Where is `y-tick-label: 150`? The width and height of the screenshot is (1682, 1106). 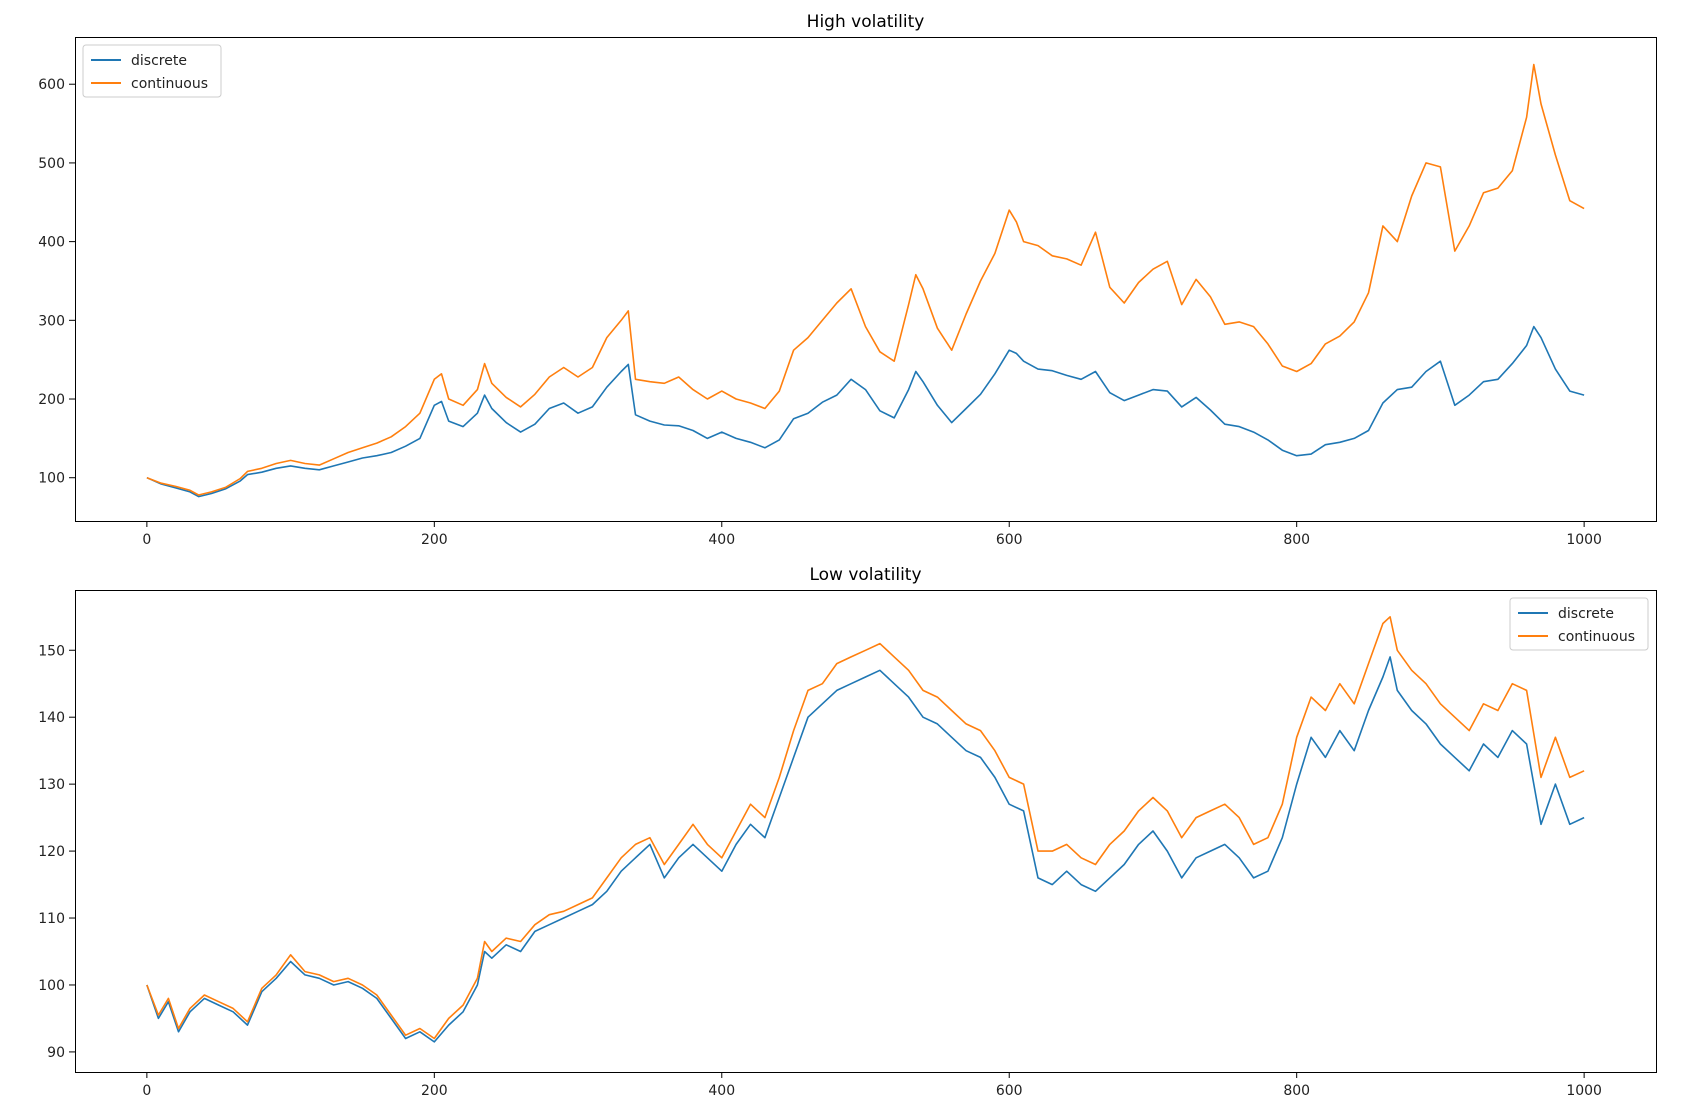 y-tick-label: 150 is located at coordinates (51, 651).